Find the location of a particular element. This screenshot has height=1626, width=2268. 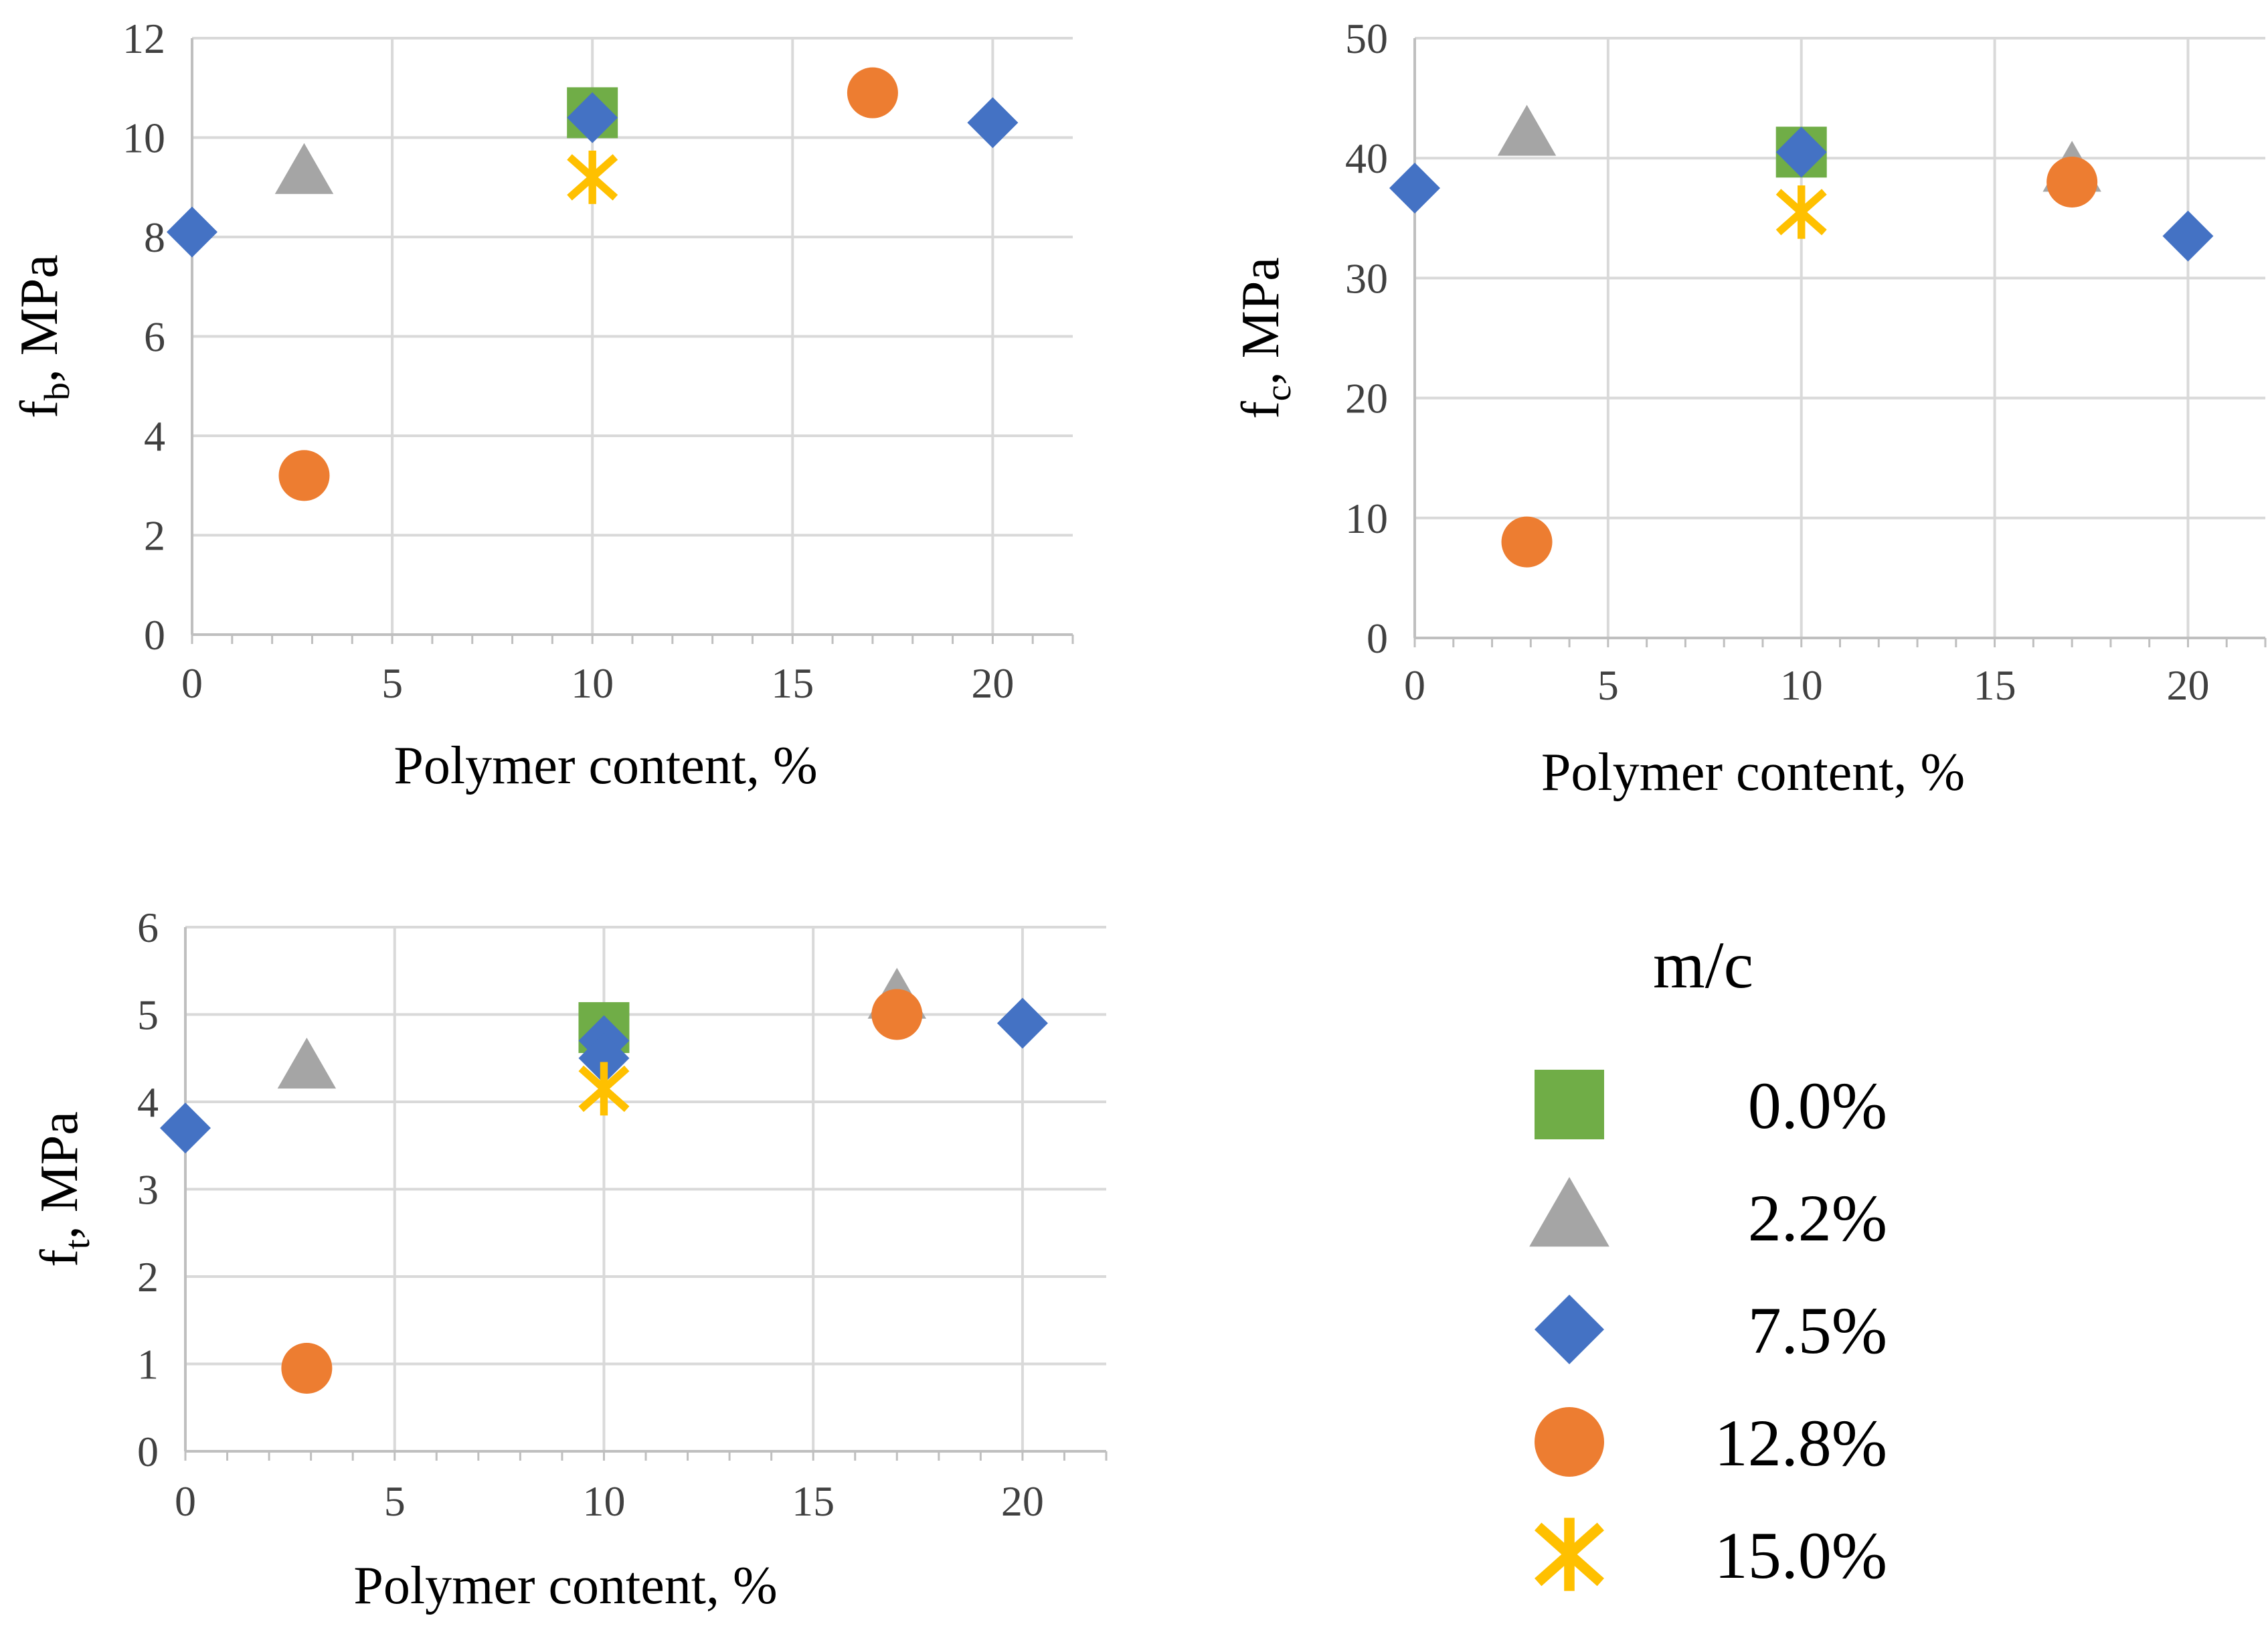

legend-entry: 0.0% is located at coordinates (1711, 1106).